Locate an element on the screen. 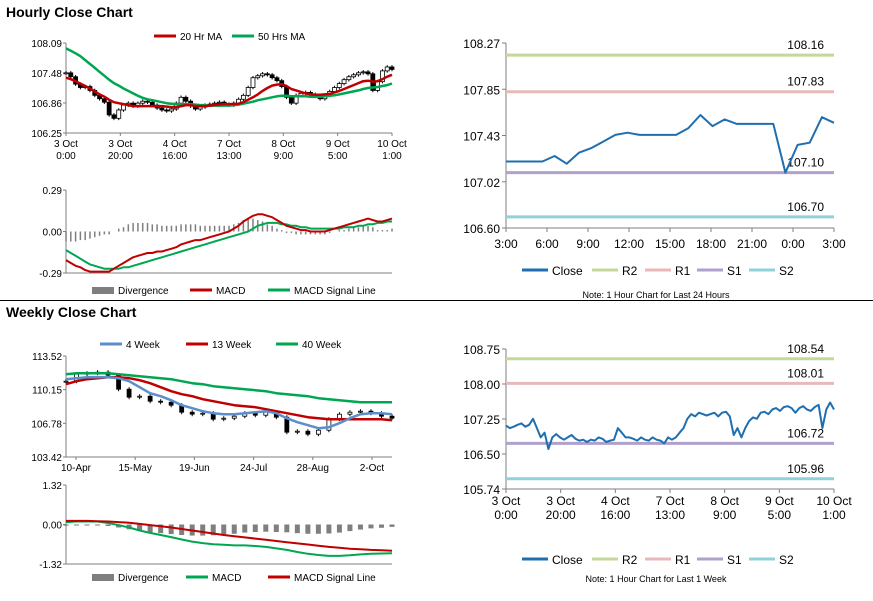 This screenshot has width=873, height=601. x-tick-label: 19-Jun is located at coordinates (194, 468).